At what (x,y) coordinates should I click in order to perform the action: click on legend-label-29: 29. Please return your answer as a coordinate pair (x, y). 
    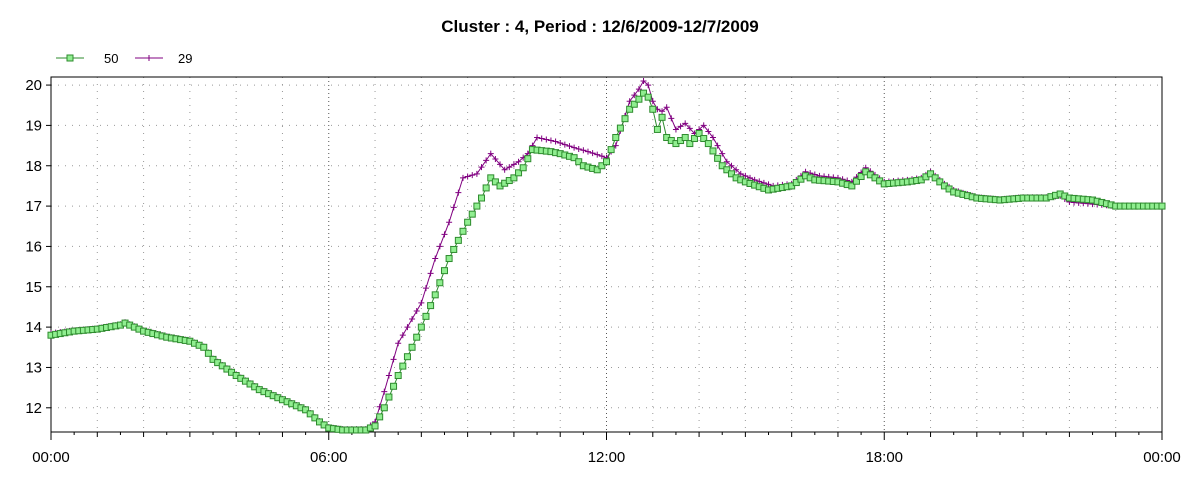
    Looking at the image, I should click on (185, 58).